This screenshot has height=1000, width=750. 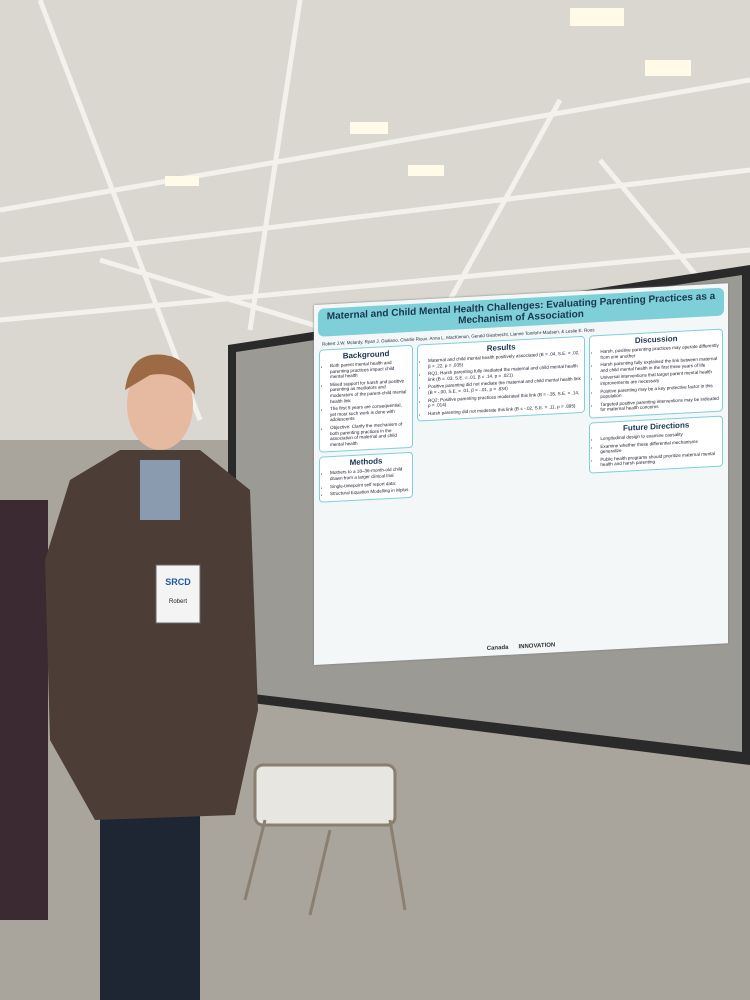 What do you see at coordinates (428, 97) in the screenshot?
I see `lights` at bounding box center [428, 97].